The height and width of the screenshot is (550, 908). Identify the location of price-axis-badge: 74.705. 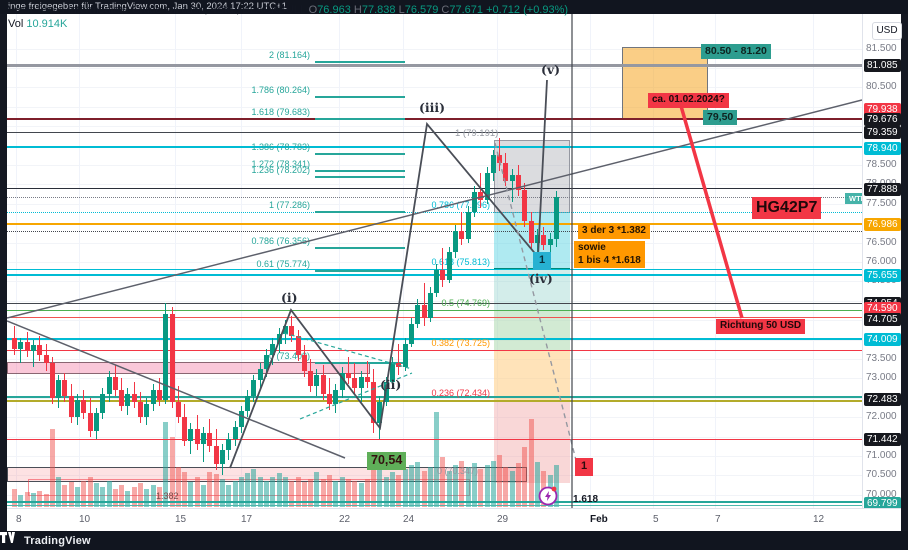
(882, 319).